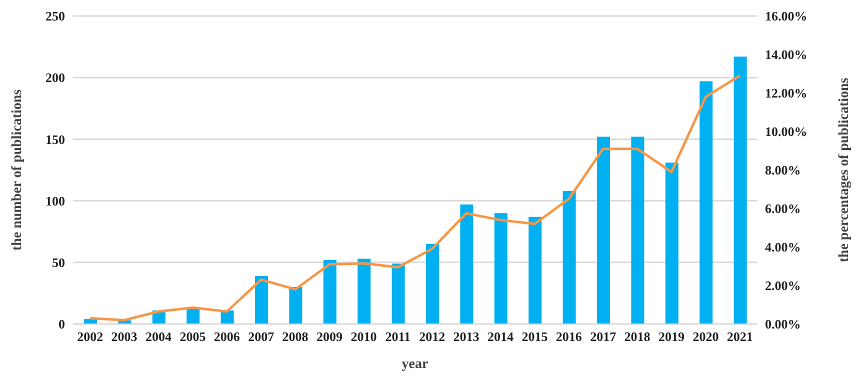 This screenshot has height=382, width=865. What do you see at coordinates (783, 208) in the screenshot?
I see `y2-tick-label: 6.00%` at bounding box center [783, 208].